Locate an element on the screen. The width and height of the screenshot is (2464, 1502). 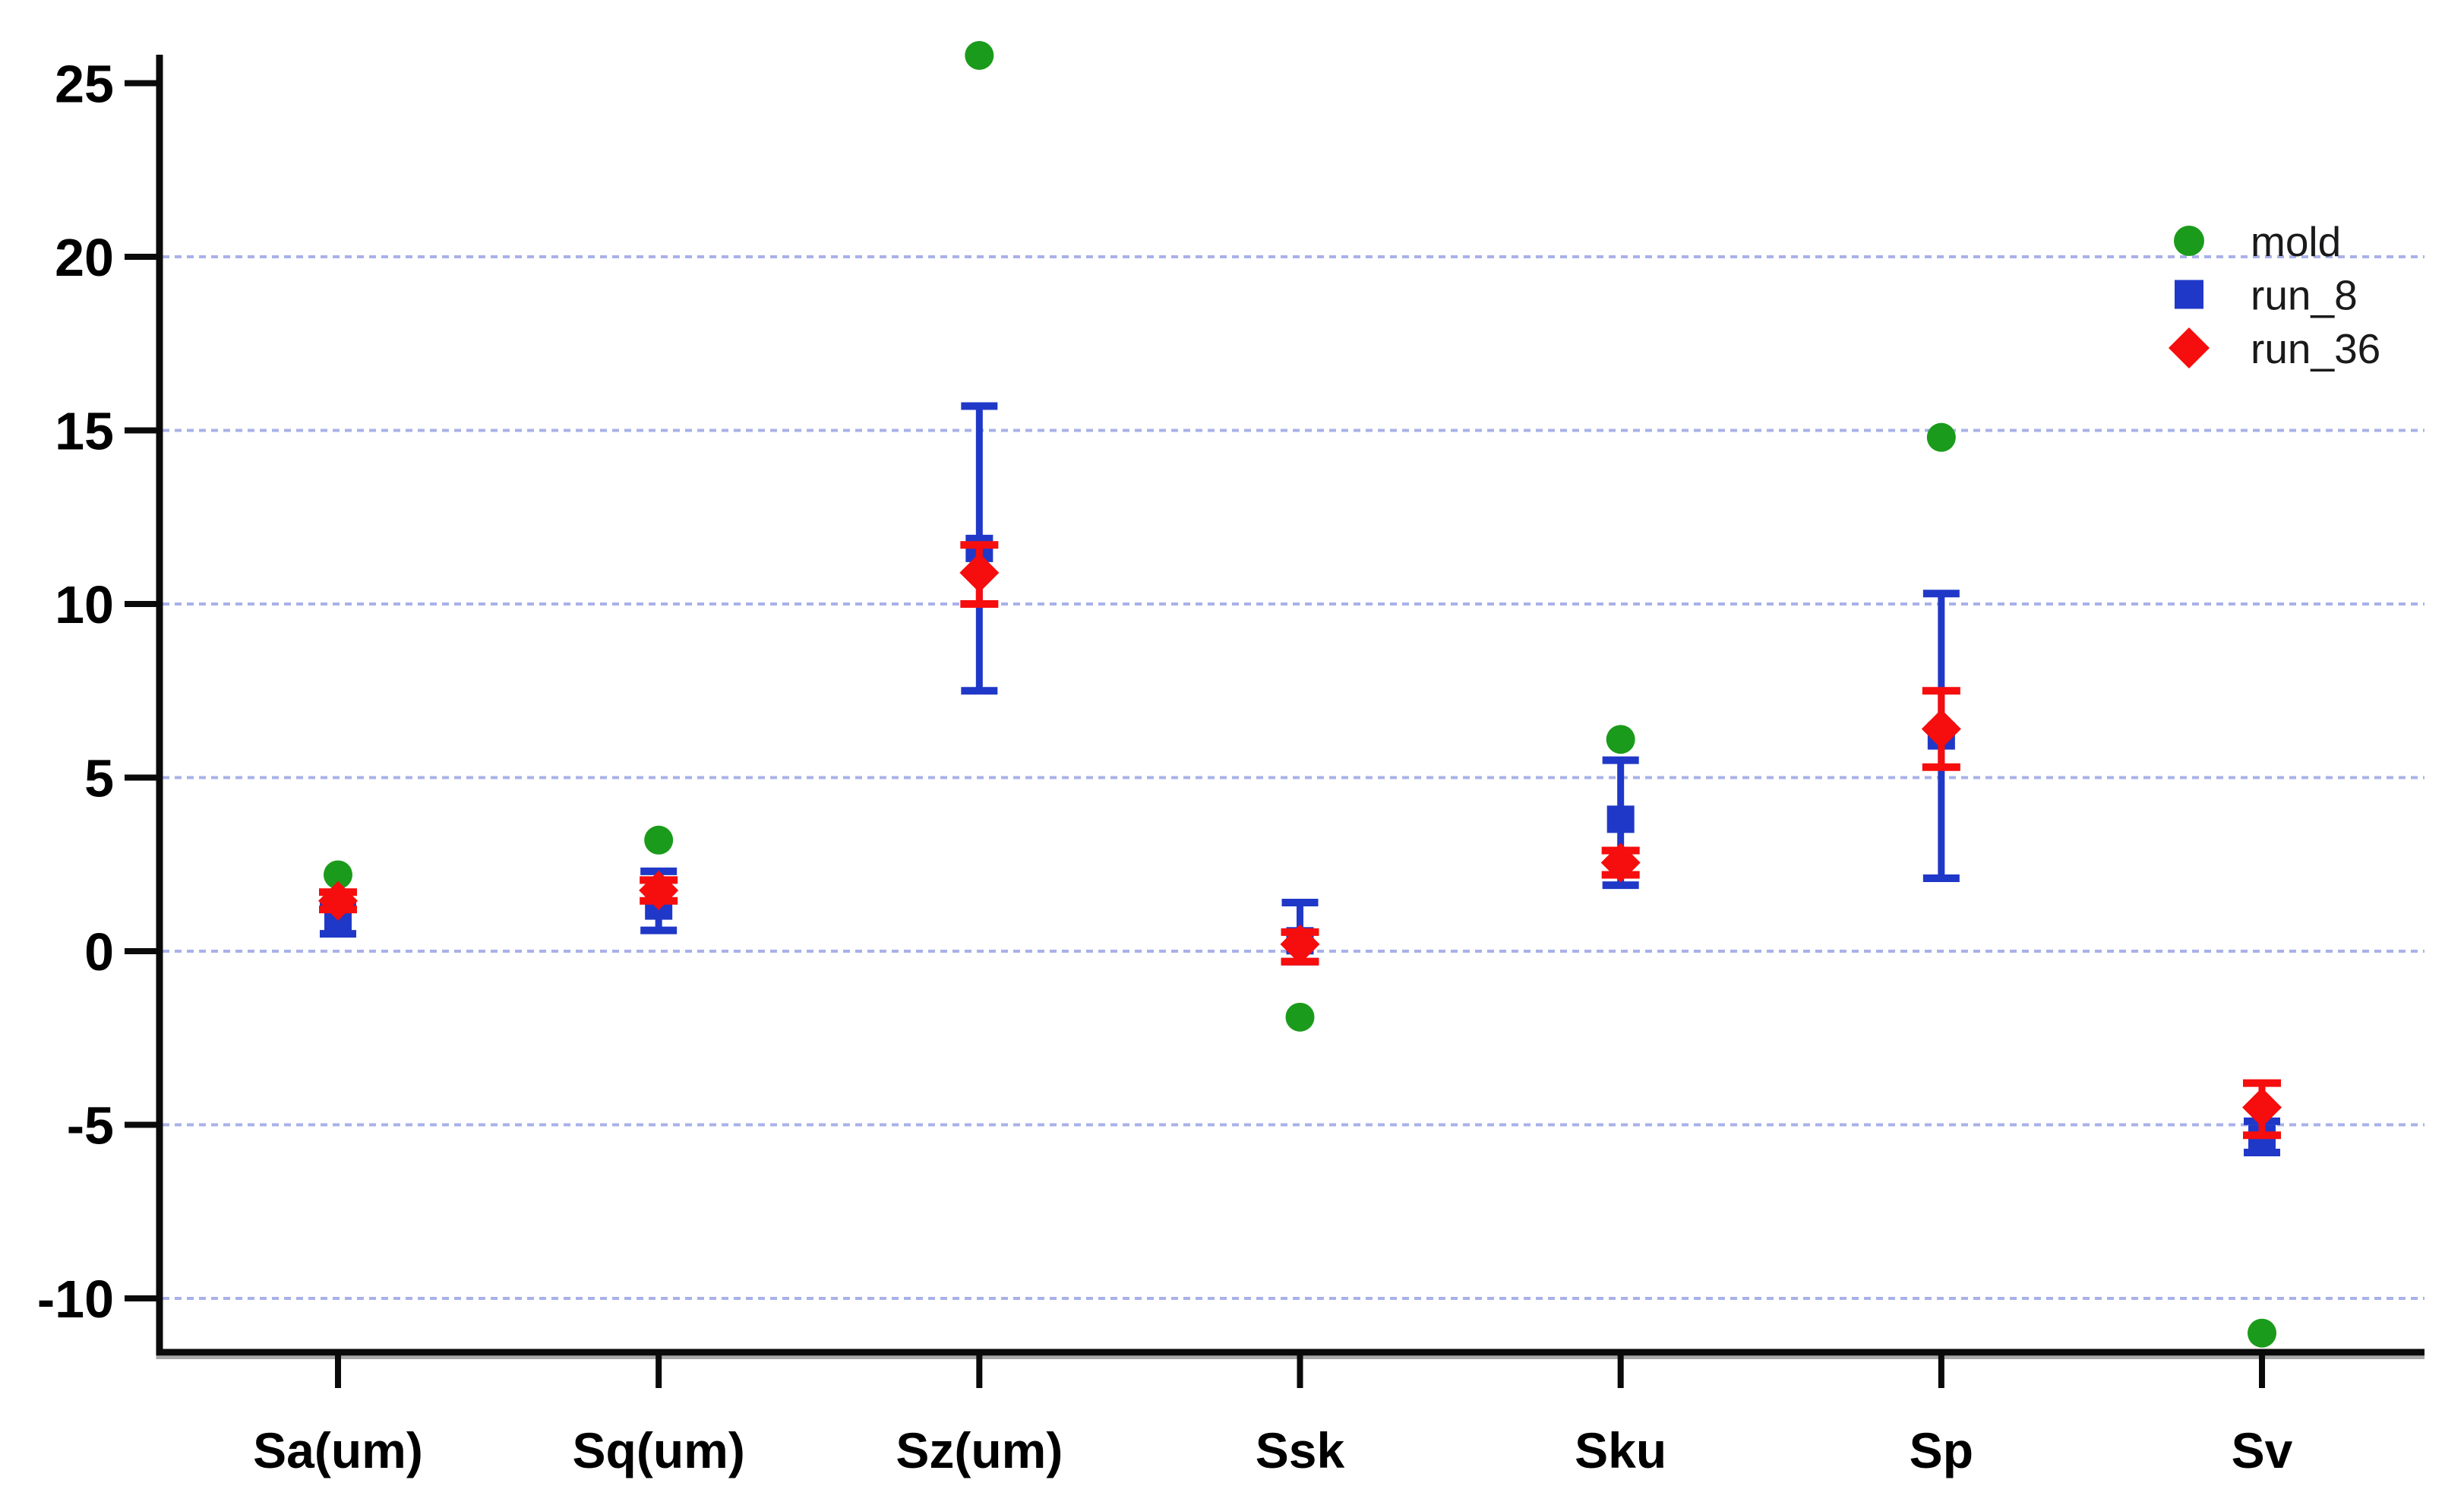
legend-label-run_8: run_8 is located at coordinates (2304, 294).